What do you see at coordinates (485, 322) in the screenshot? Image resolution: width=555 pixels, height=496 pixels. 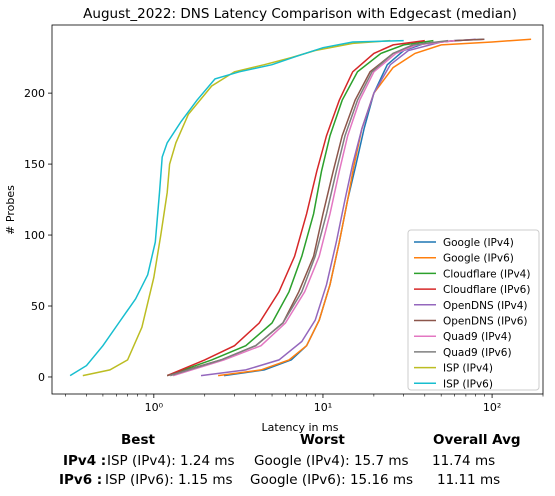 I see `legend-entry: OpenDNS (IPv6)` at bounding box center [485, 322].